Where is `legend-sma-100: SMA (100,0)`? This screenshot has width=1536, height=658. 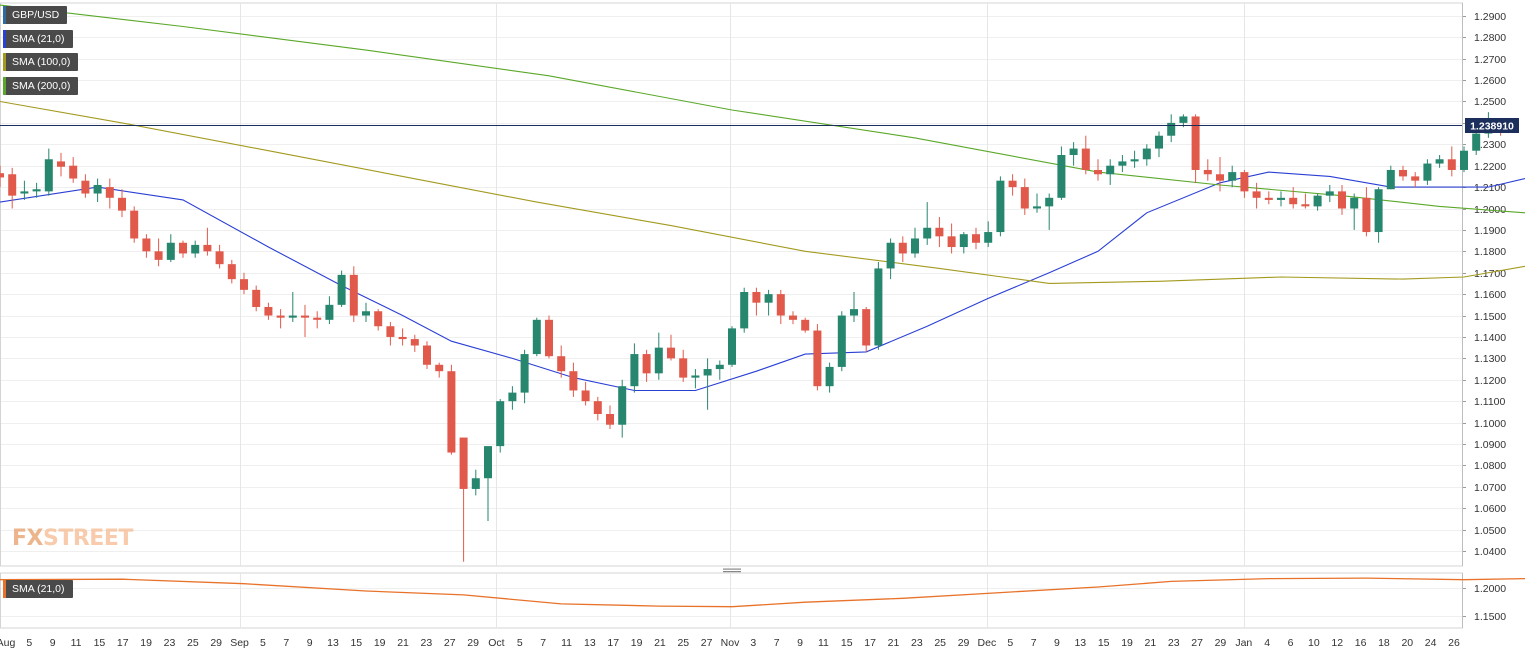 legend-sma-100: SMA (100,0) is located at coordinates (41, 62).